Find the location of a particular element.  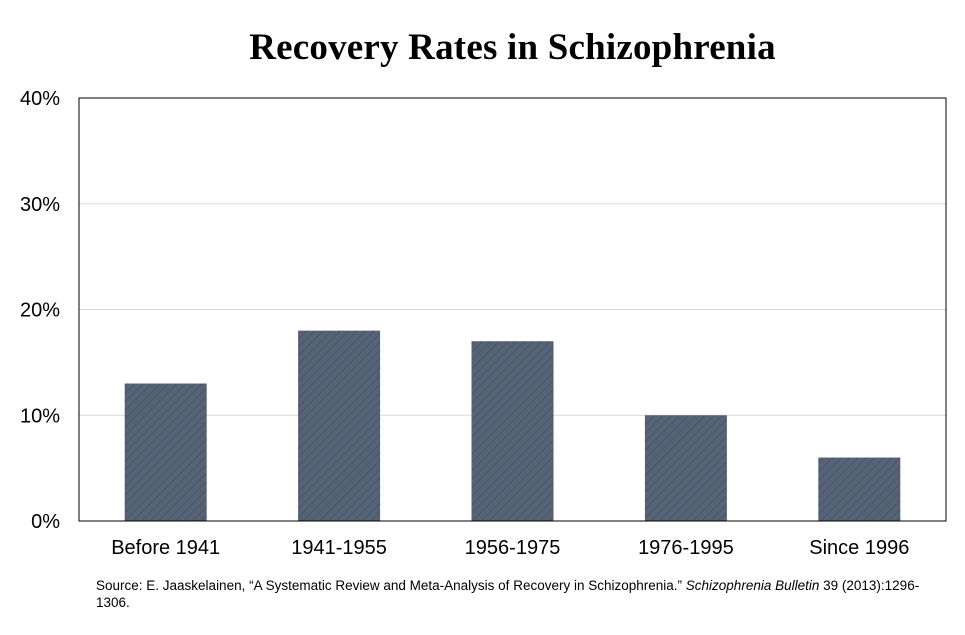

y-axis-tick-labels: 0% 10% 20% 30% 40% is located at coordinates (40, 310).